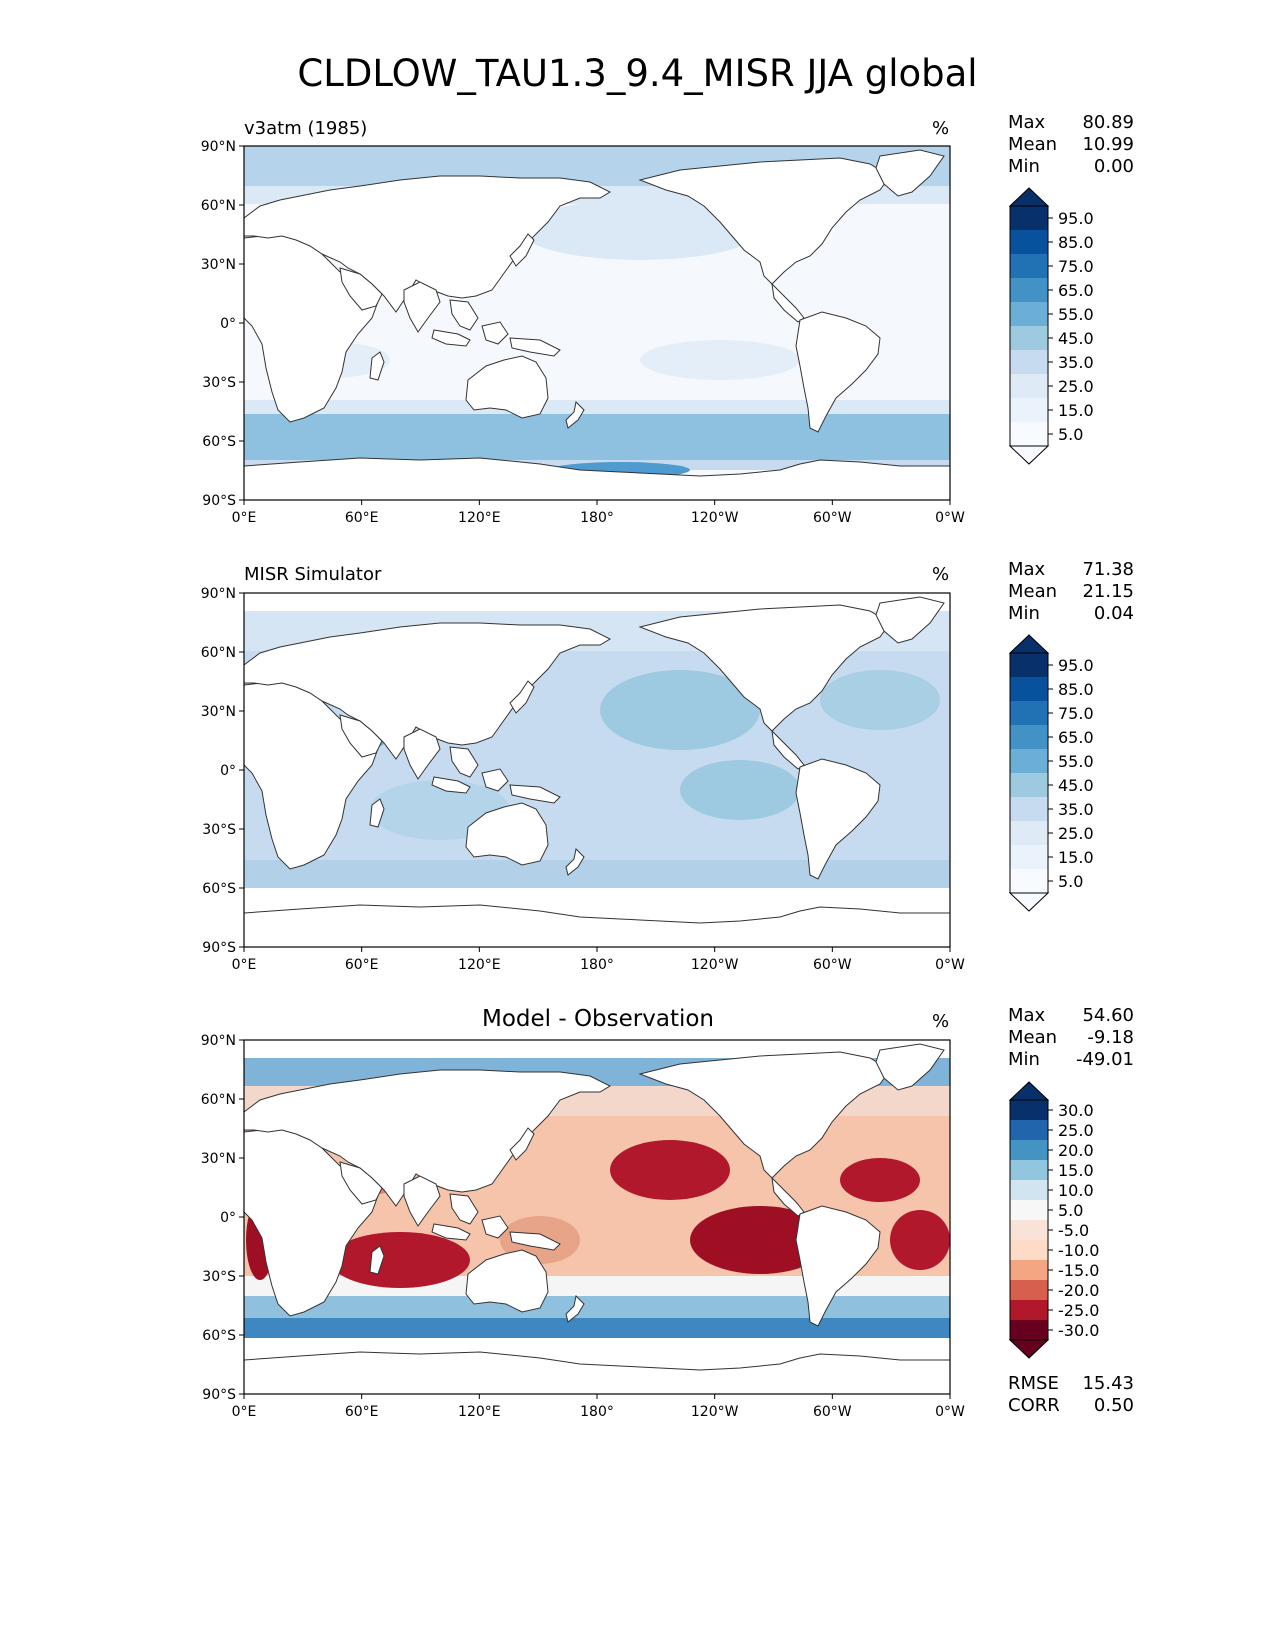  Describe the element at coordinates (1108, 144) in the screenshot. I see `panel-1-mean-value: 10.99` at that location.